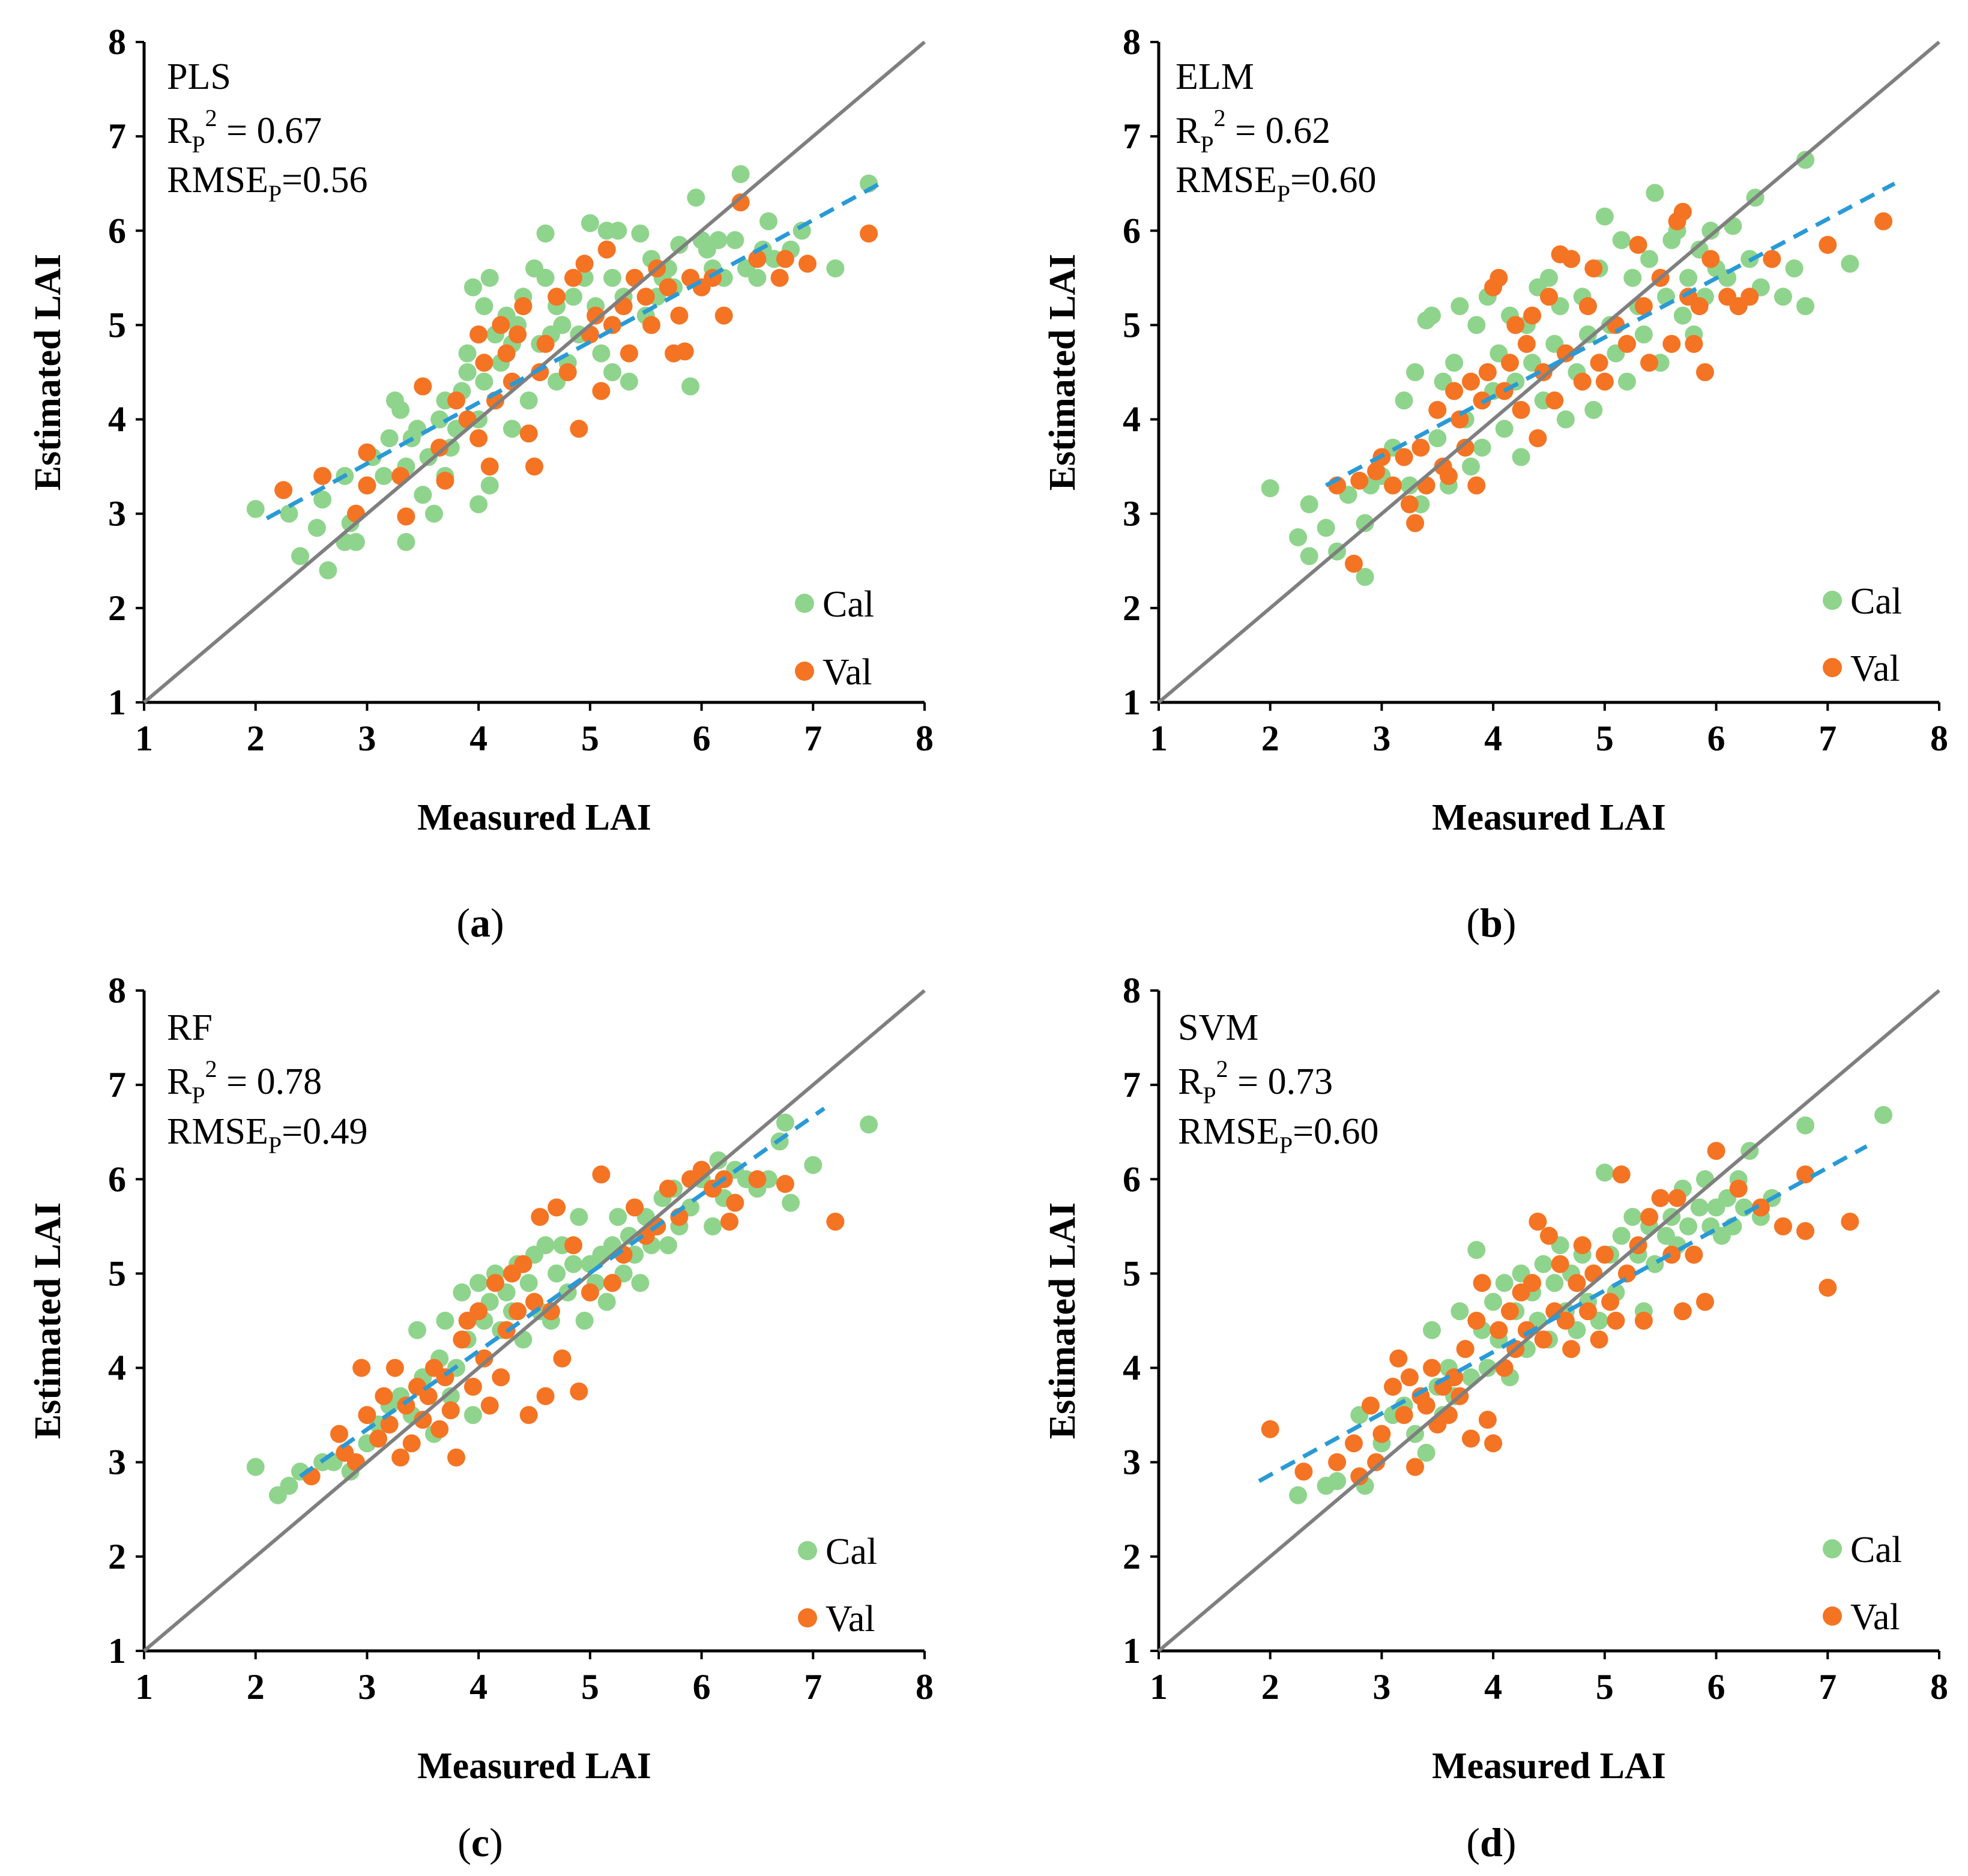 This screenshot has width=1968, height=1876. What do you see at coordinates (804, 603) in the screenshot?
I see `legend-cal-marker` at bounding box center [804, 603].